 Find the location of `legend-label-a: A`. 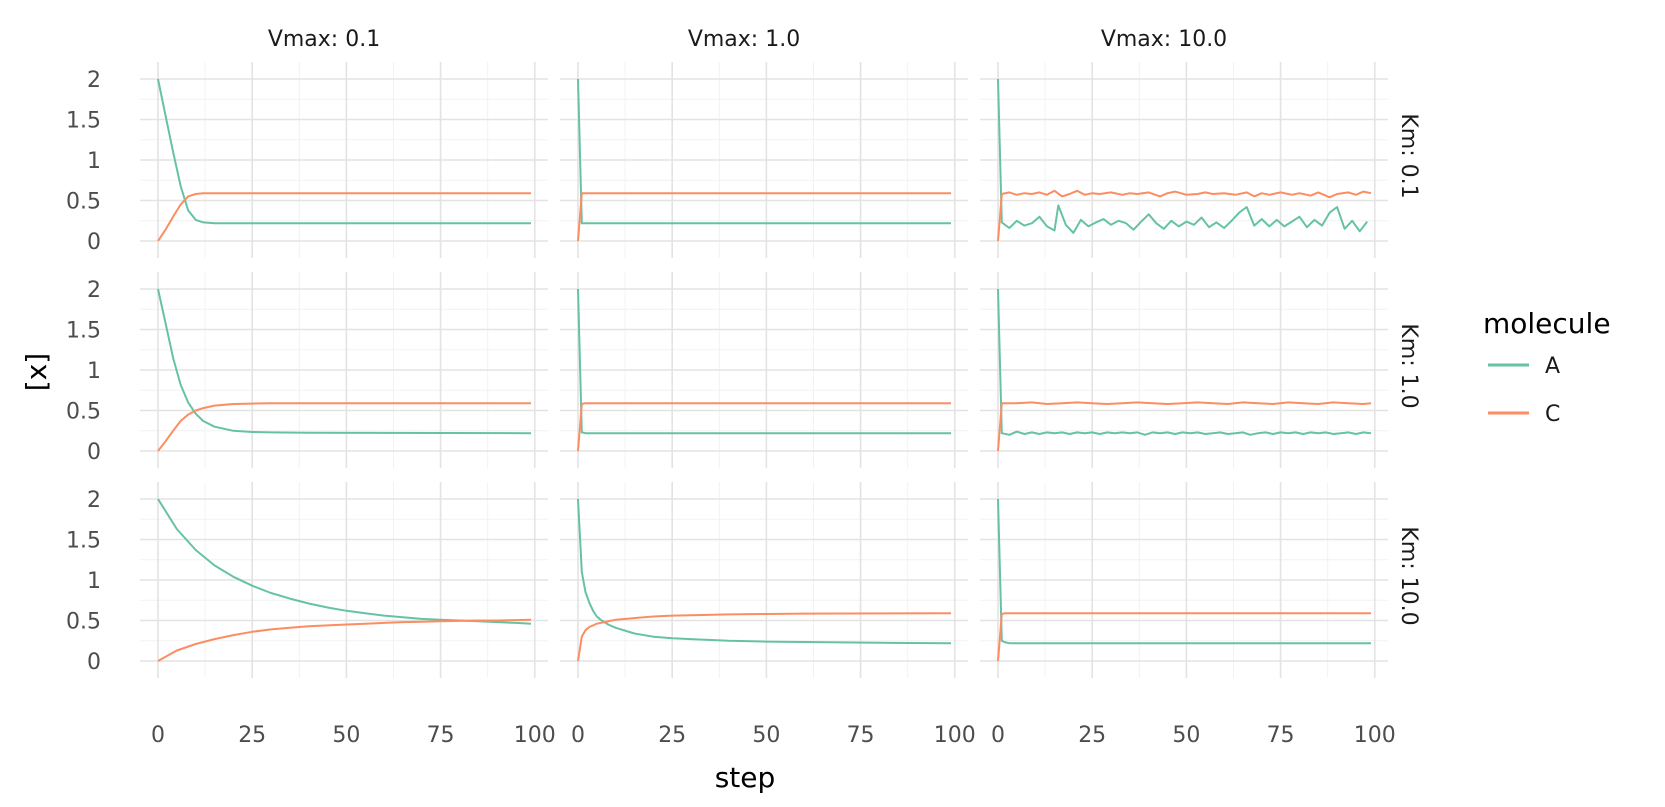

legend-label-a: A is located at coordinates (1552, 366).